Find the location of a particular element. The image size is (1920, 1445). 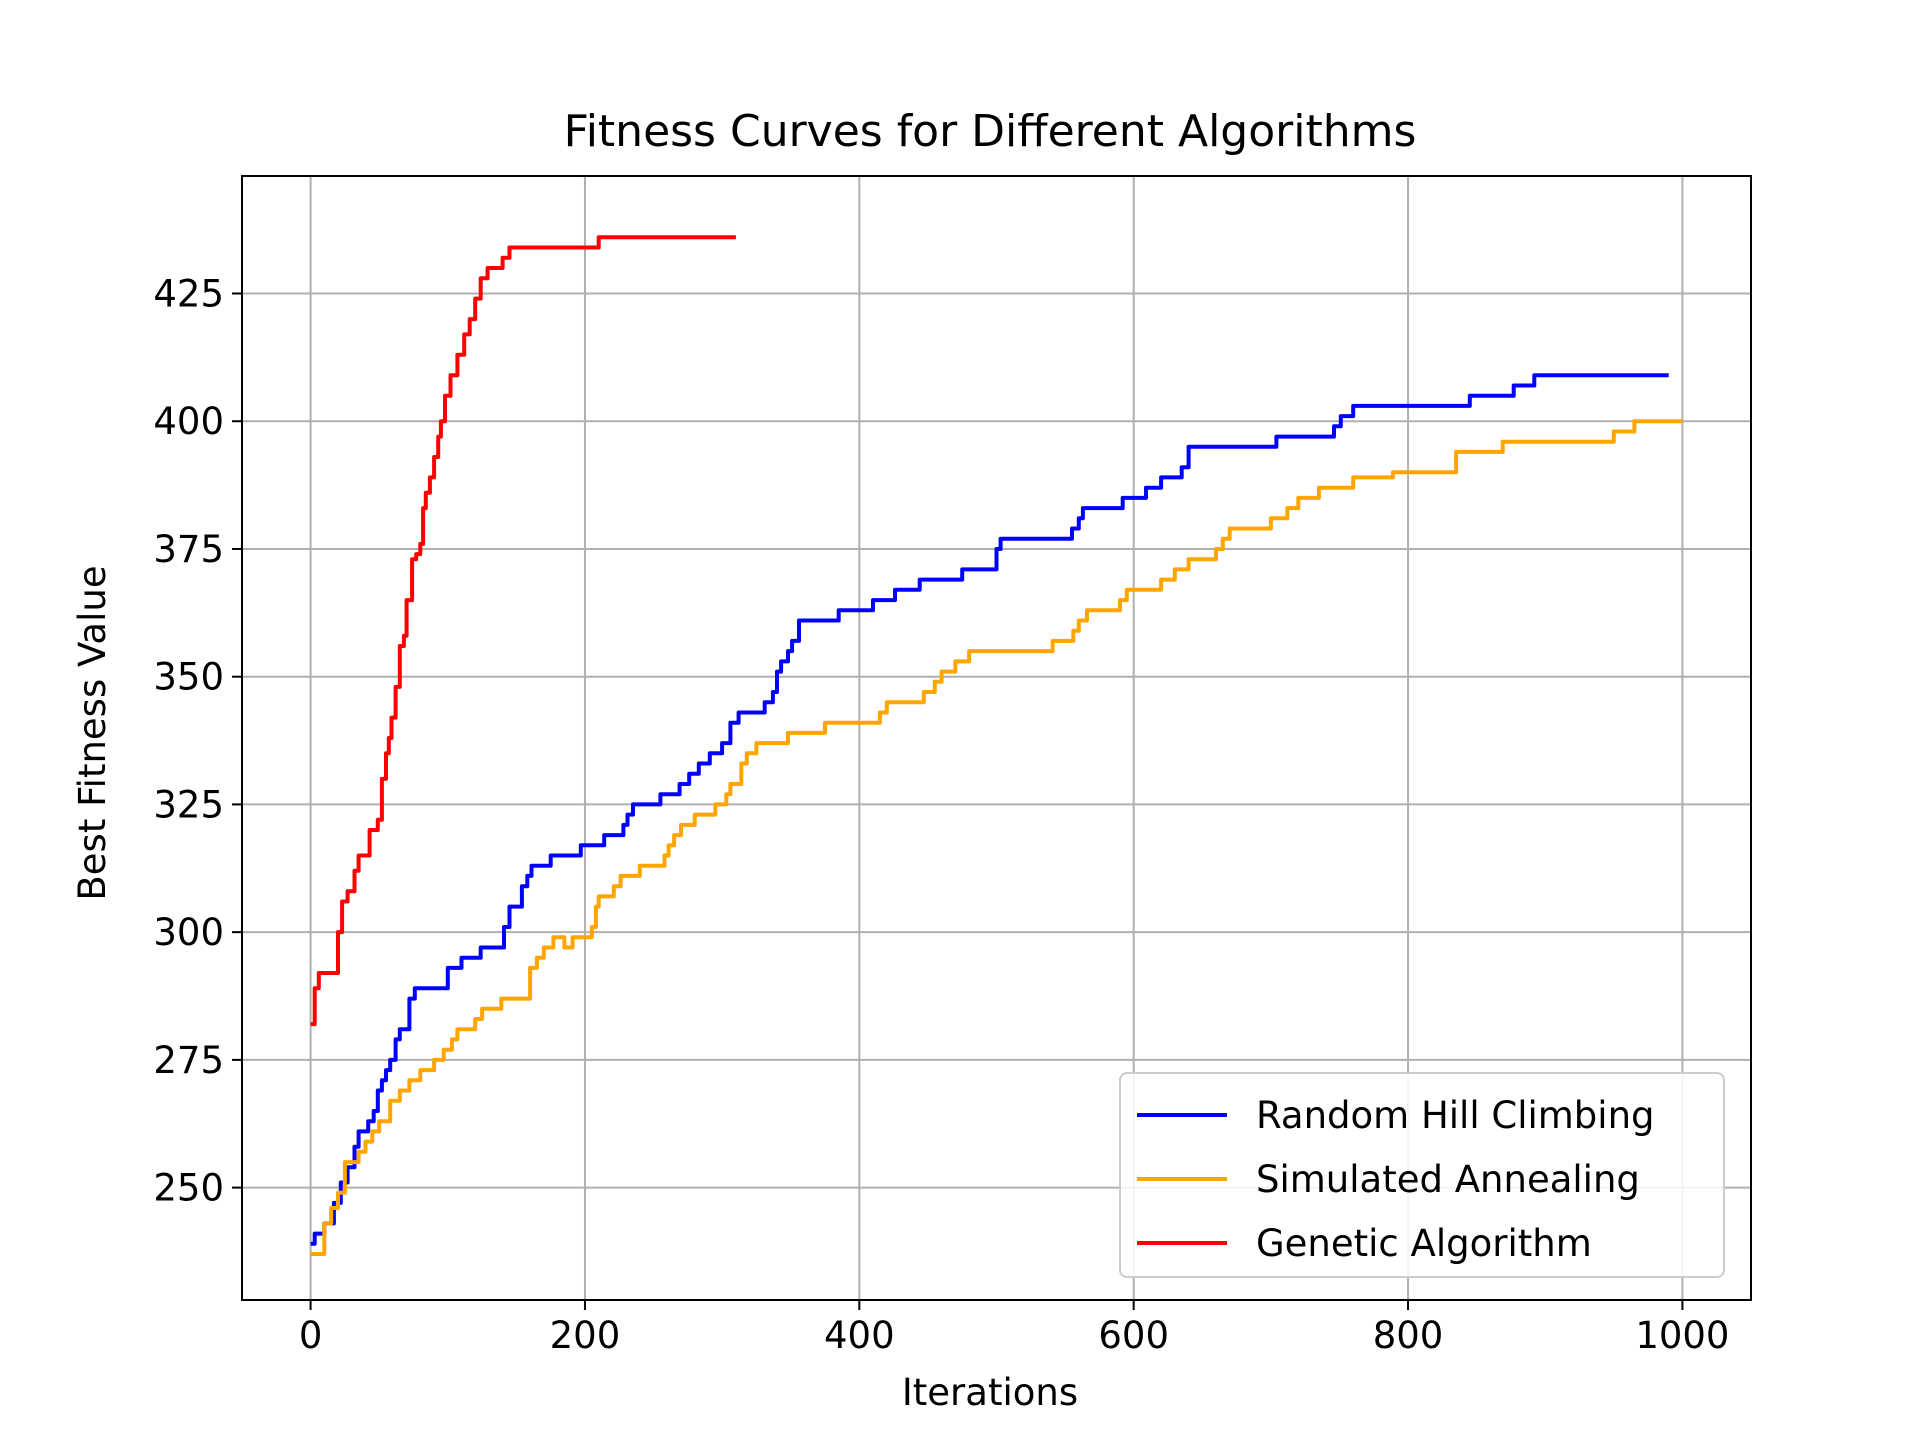

y-tick-label: 325 is located at coordinates (188, 804).